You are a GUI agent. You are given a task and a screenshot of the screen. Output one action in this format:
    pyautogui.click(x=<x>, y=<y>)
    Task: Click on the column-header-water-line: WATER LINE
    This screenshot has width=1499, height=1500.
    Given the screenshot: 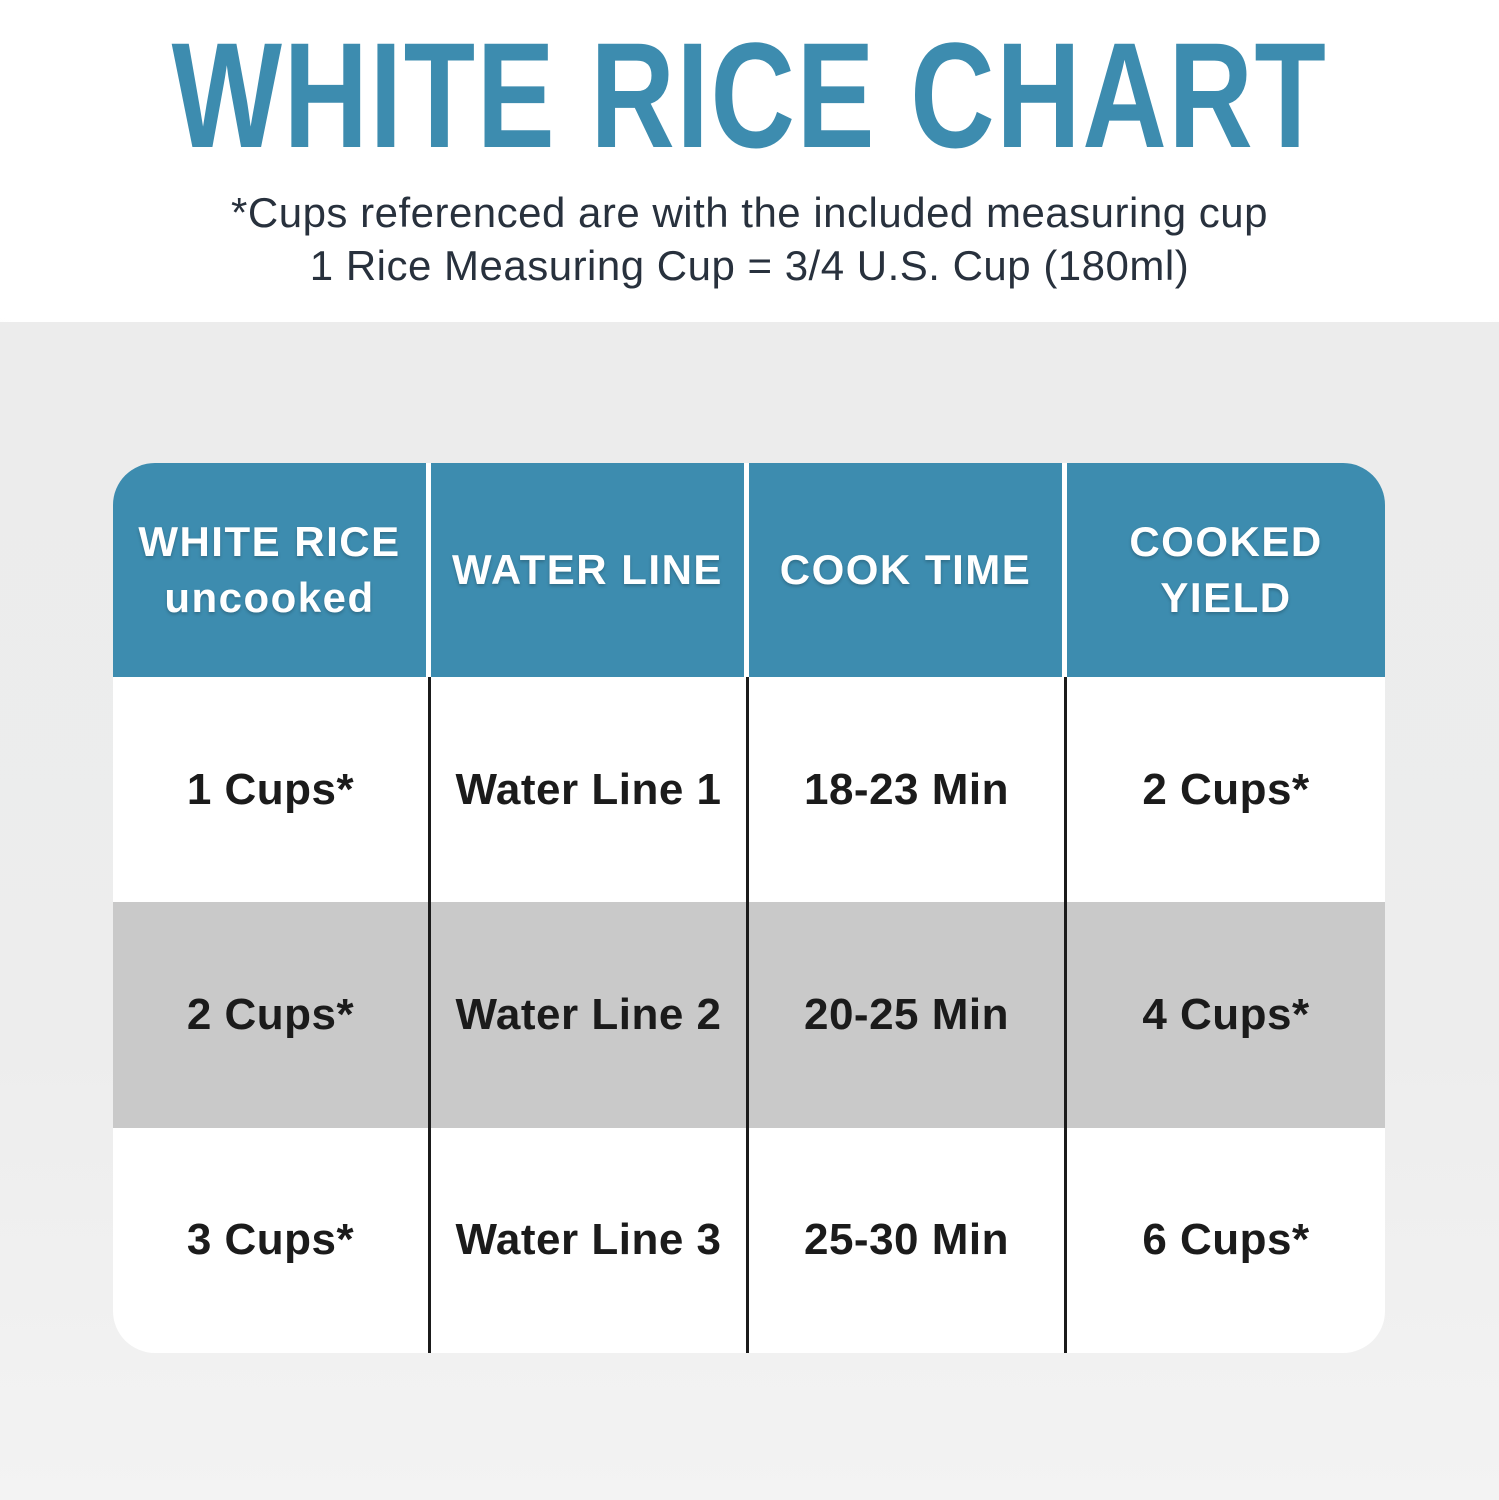 What is the action you would take?
    pyautogui.click(x=590, y=570)
    